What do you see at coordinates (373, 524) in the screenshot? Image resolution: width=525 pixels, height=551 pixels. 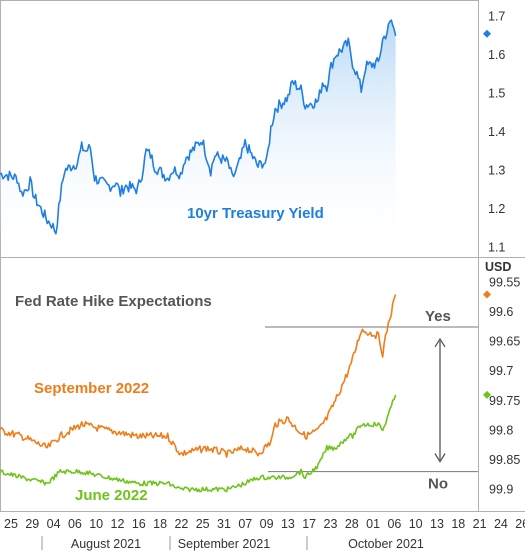 I see `x-tick-label: 01` at bounding box center [373, 524].